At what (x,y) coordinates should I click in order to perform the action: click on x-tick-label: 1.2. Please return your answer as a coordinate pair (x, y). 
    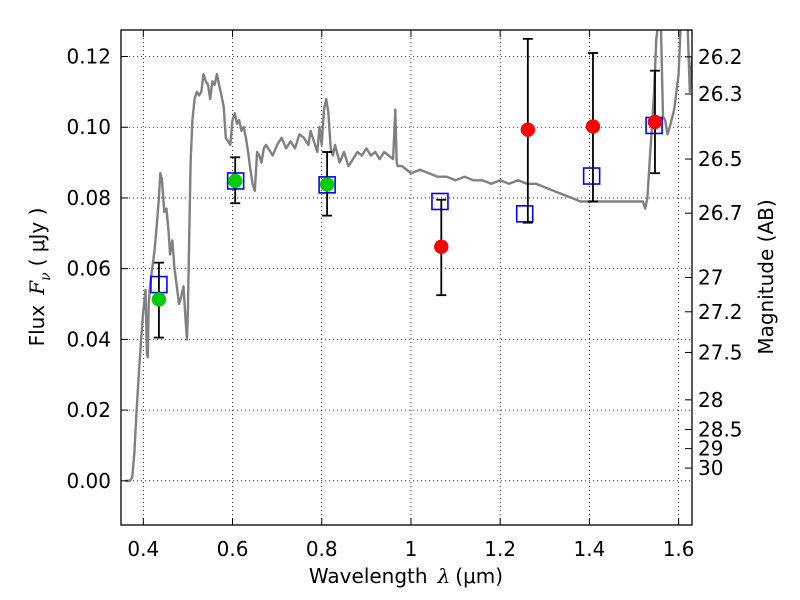
    Looking at the image, I should click on (500, 549).